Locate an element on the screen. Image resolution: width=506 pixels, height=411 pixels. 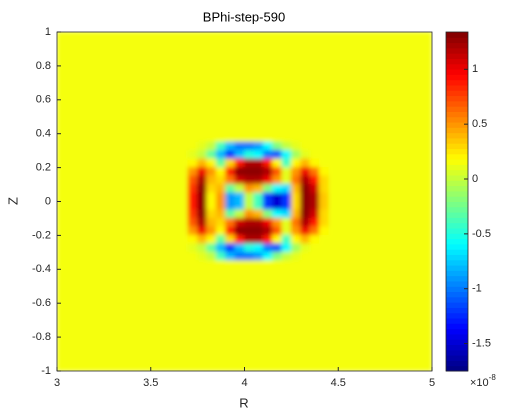
y-tick-label: -0.6 is located at coordinates (41, 303).